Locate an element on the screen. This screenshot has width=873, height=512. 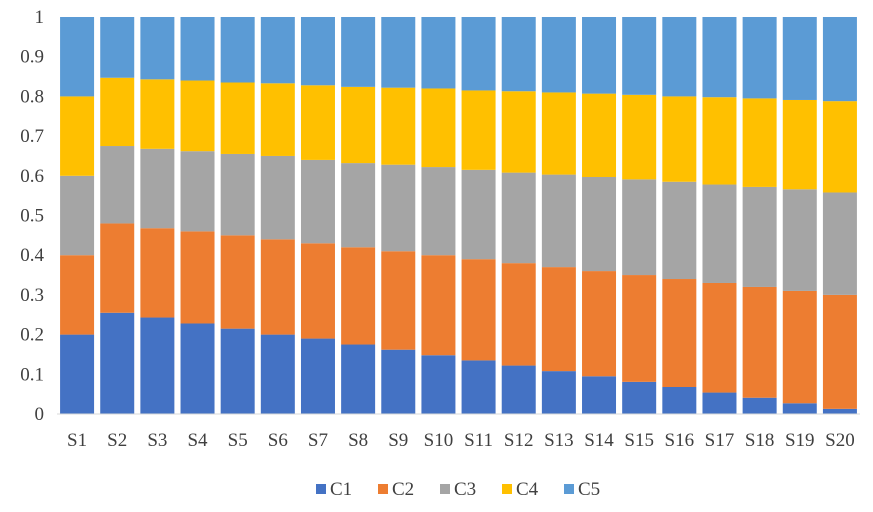
bar-stack-s6 is located at coordinates (277, 215).